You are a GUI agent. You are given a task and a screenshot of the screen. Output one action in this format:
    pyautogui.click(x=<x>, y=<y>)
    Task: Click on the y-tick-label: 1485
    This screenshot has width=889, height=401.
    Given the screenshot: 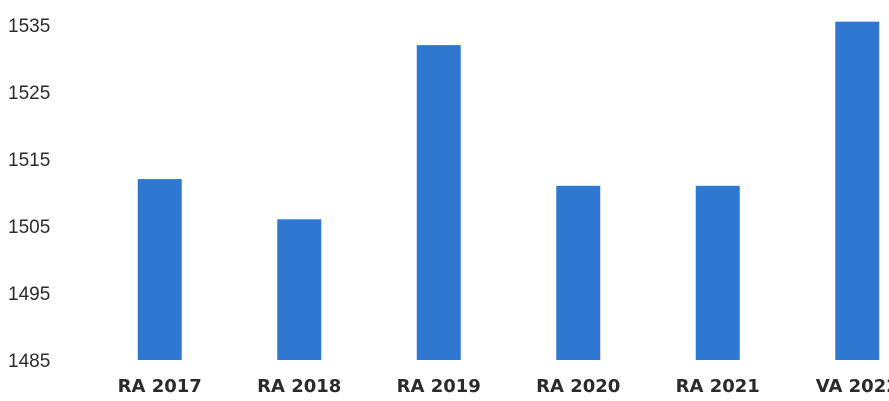 What is the action you would take?
    pyautogui.click(x=29, y=361)
    